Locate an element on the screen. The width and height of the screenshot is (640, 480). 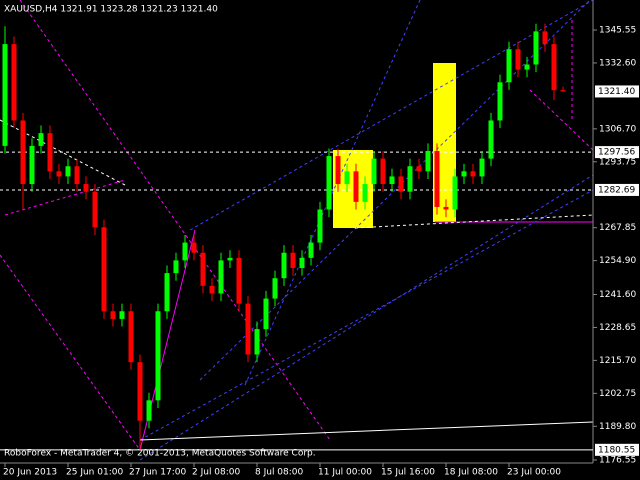
y-tick-label: 1293.75 is located at coordinates (617, 162).